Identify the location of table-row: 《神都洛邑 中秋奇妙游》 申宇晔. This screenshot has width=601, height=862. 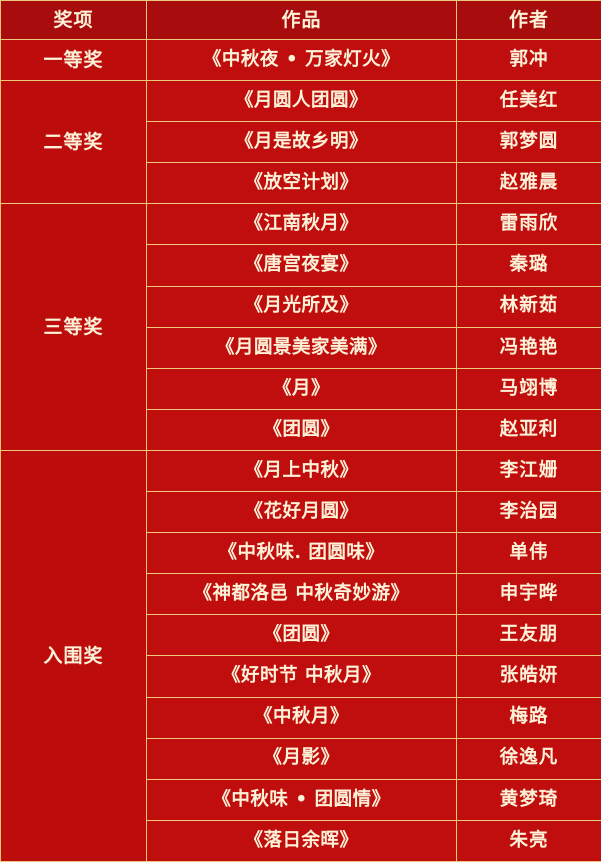
(301, 594).